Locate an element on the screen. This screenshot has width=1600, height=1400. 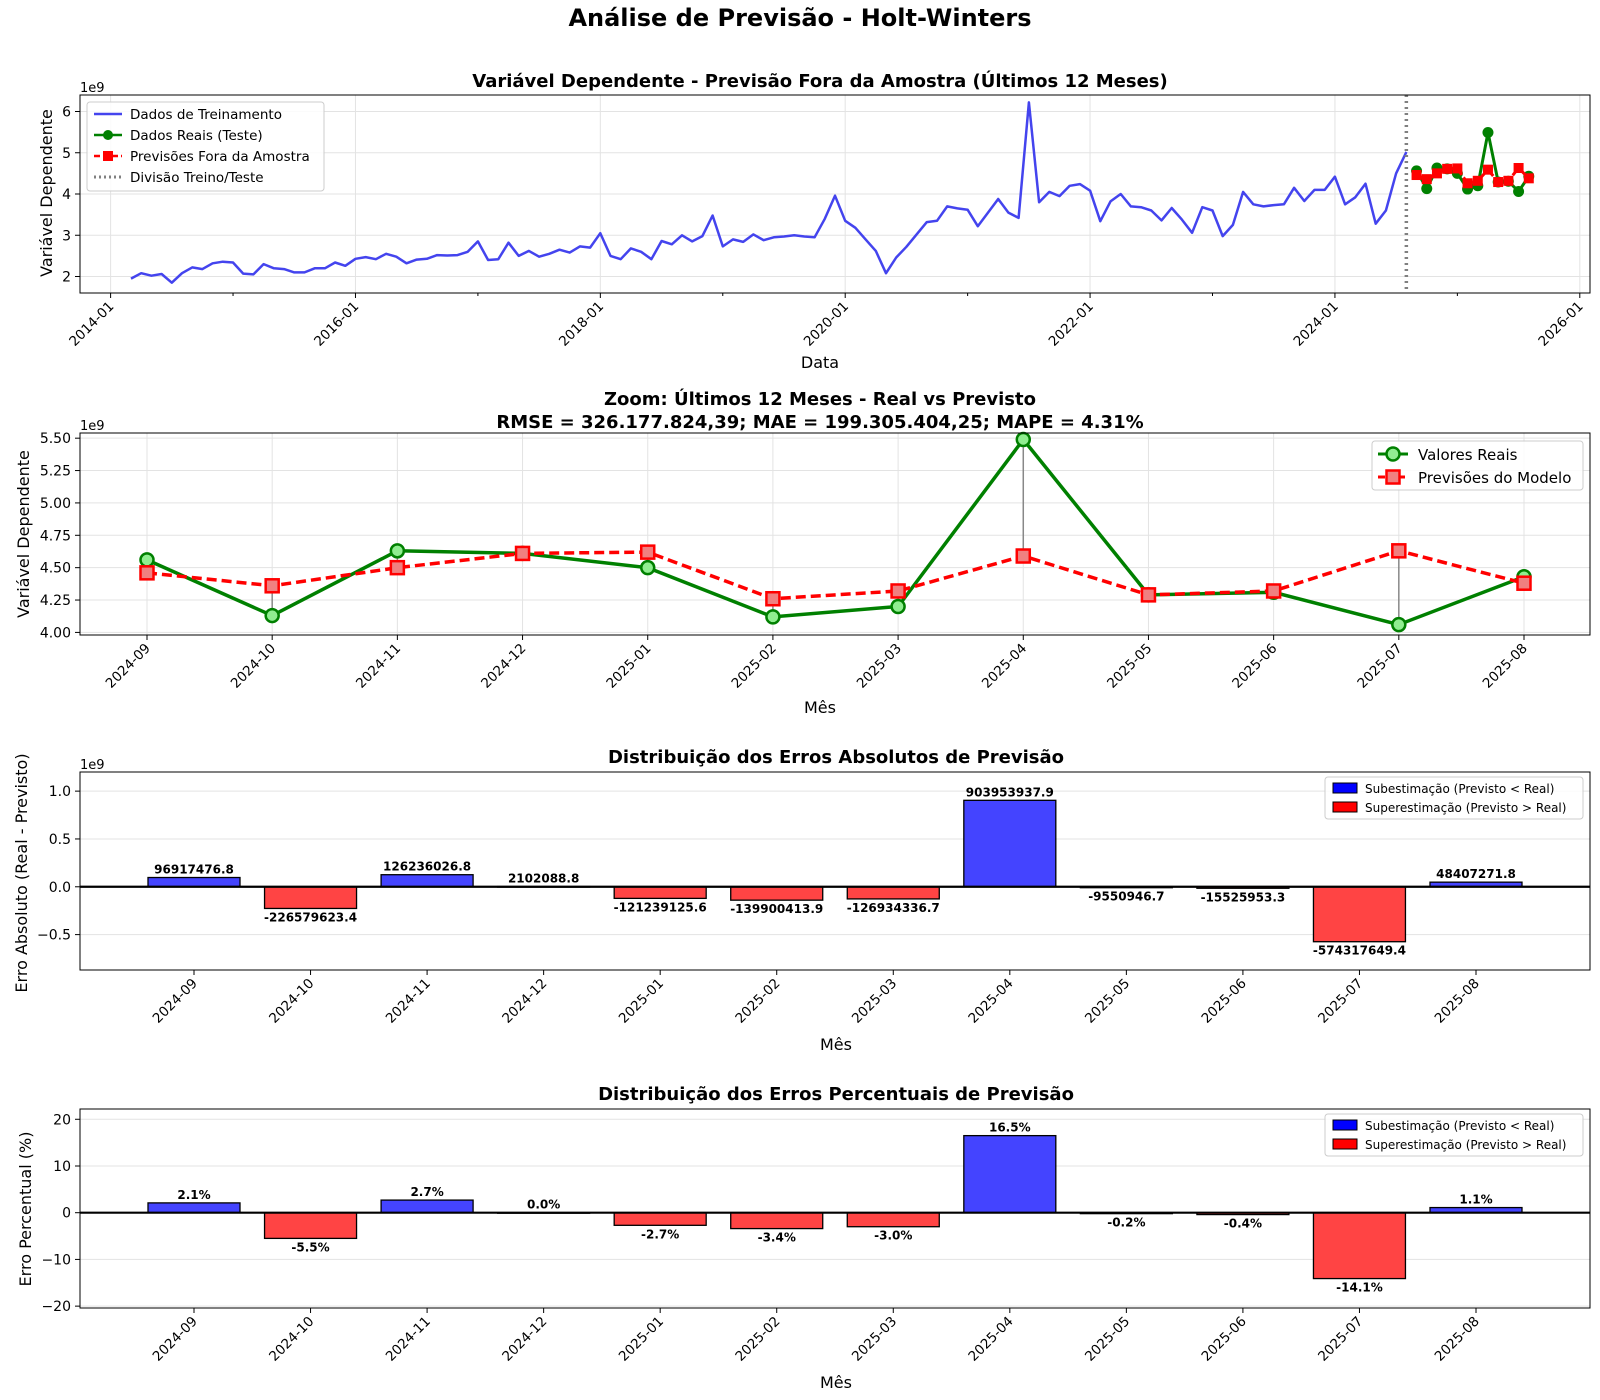
legend-forecast-label: Previsões Fora da Amostra is located at coordinates (220, 157).